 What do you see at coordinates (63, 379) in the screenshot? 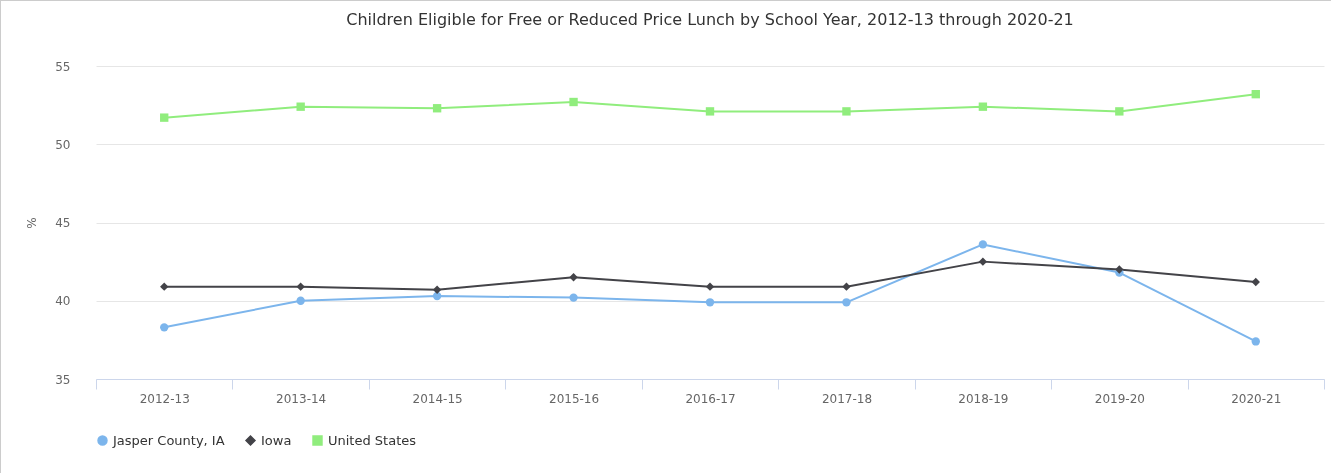
I see `y-tick-label: 35` at bounding box center [63, 379].